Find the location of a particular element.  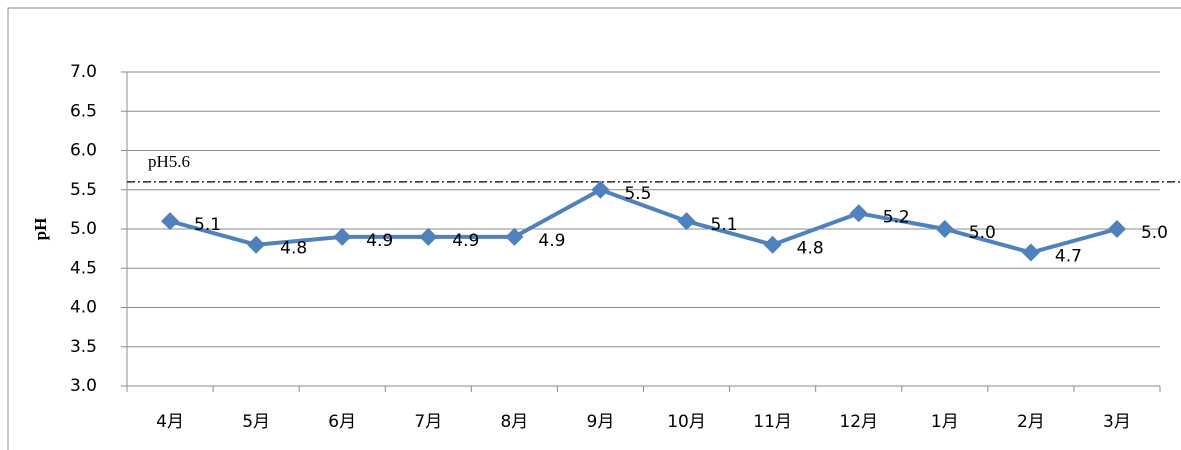

y-tick-label: 4.5 is located at coordinates (83, 268).